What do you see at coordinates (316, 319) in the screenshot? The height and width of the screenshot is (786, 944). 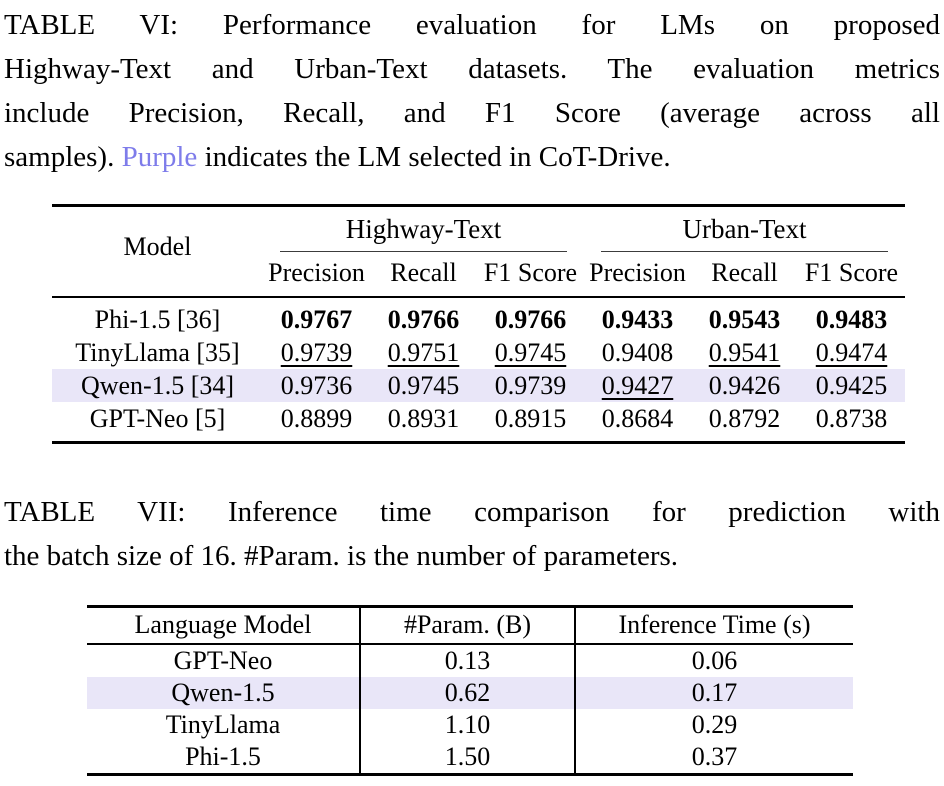 I see `metric-cell: 0.9767` at bounding box center [316, 319].